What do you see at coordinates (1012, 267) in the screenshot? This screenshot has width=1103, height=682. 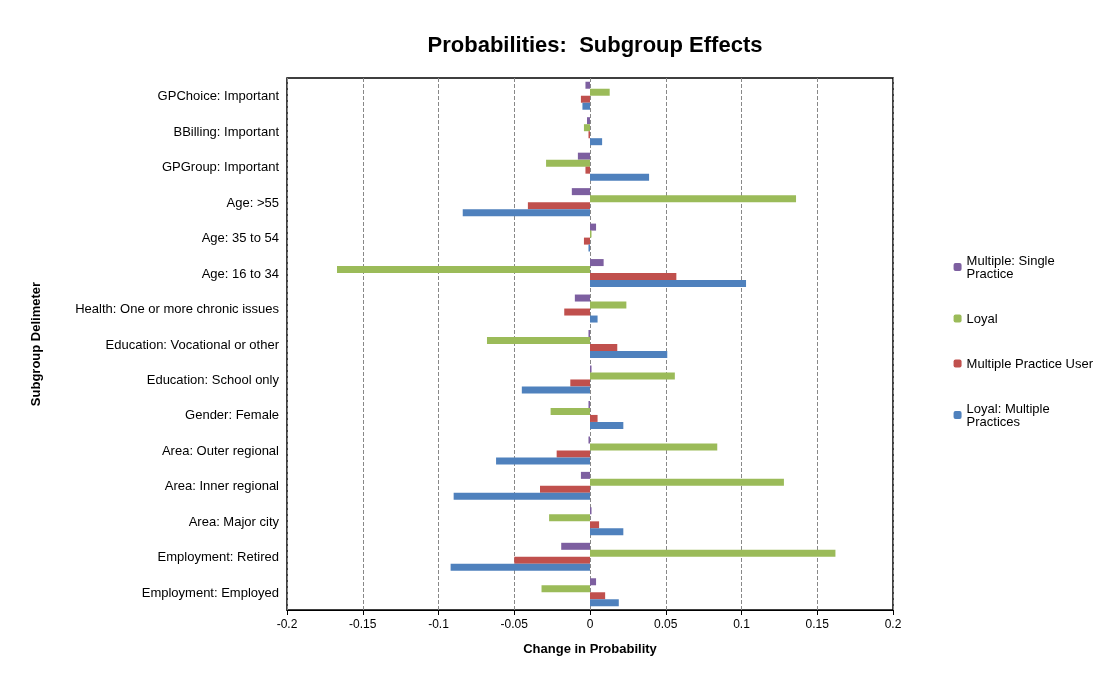 I see `legend-label: Multiple: Single Practice` at bounding box center [1012, 267].